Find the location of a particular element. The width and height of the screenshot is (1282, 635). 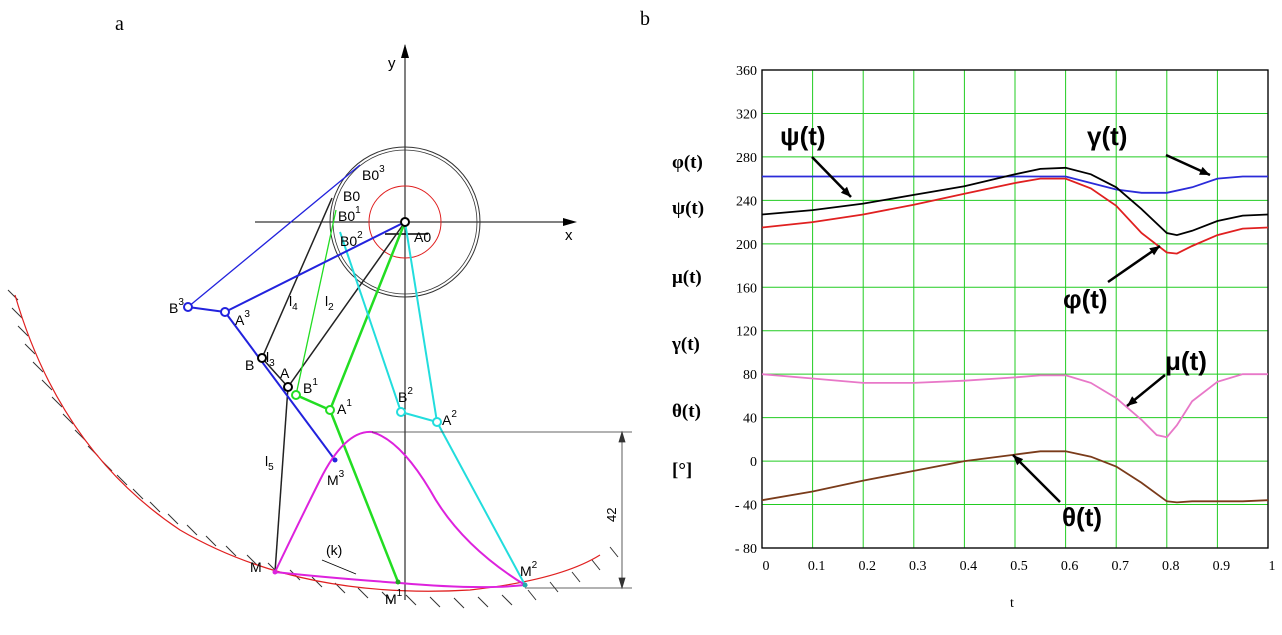

label-b0: B0 is located at coordinates (351, 196).